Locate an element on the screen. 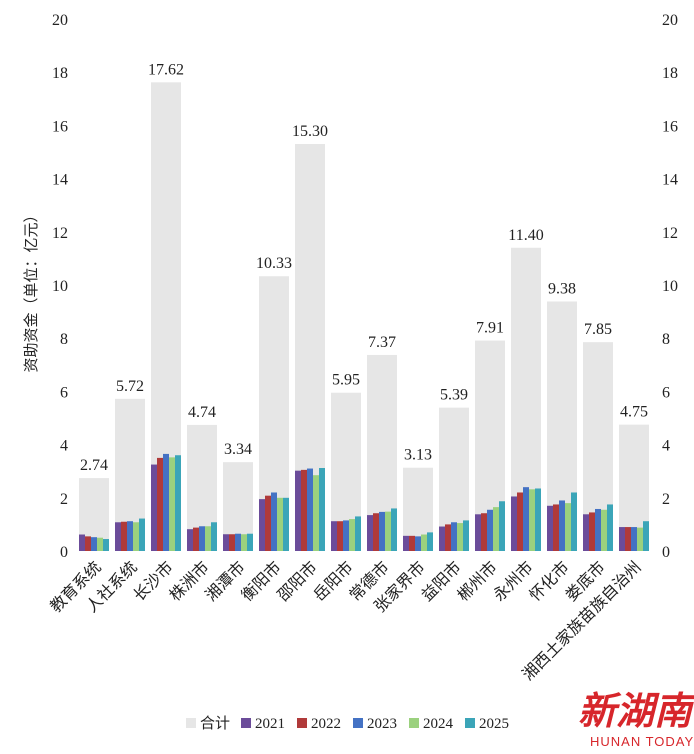 This screenshot has width=694, height=754. total-value-label: 7.85 is located at coordinates (598, 329).